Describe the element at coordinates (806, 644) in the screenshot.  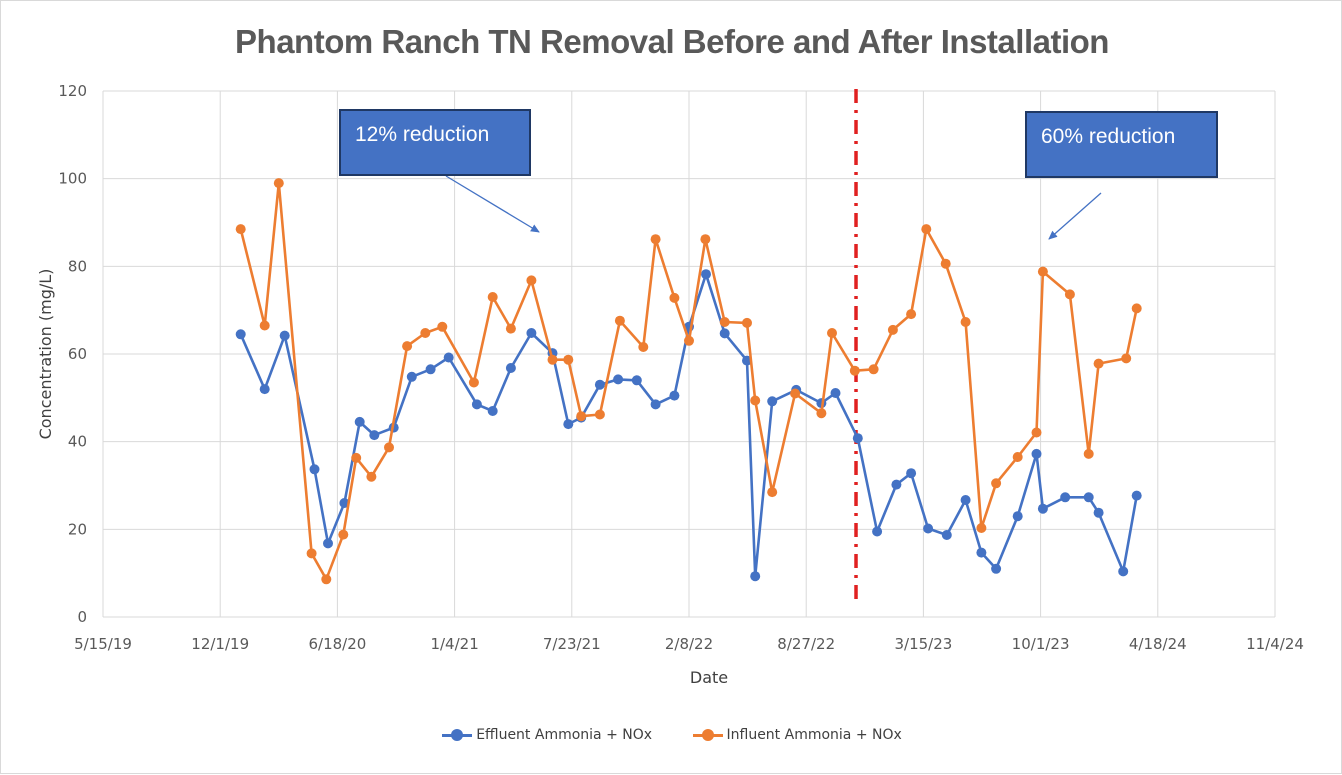
I see `x-tick-label: 8/27/22` at that location.